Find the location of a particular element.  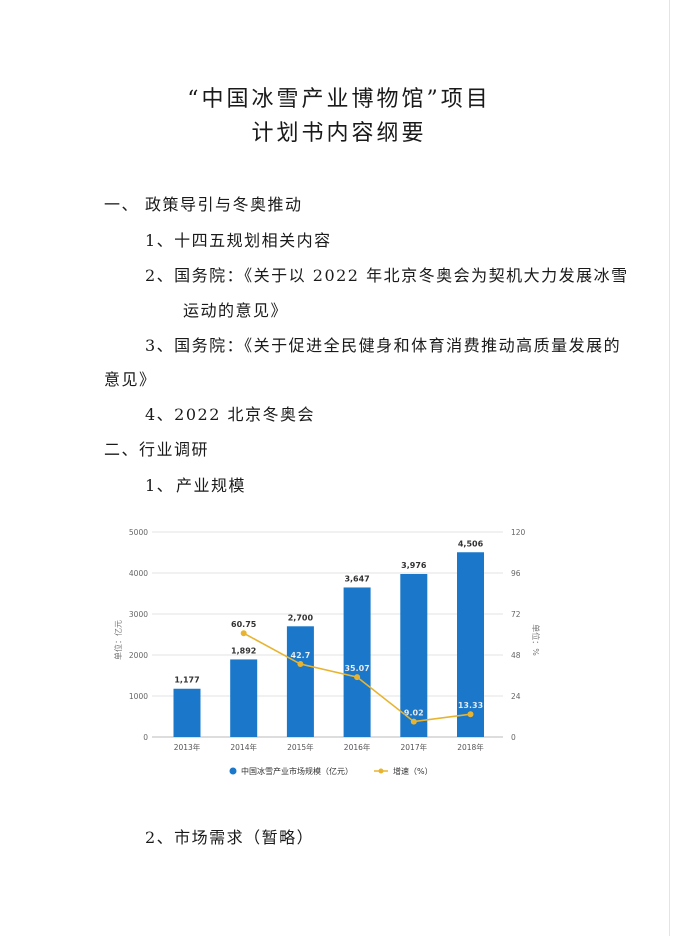

y-tick-left: 4000 is located at coordinates (138, 573).